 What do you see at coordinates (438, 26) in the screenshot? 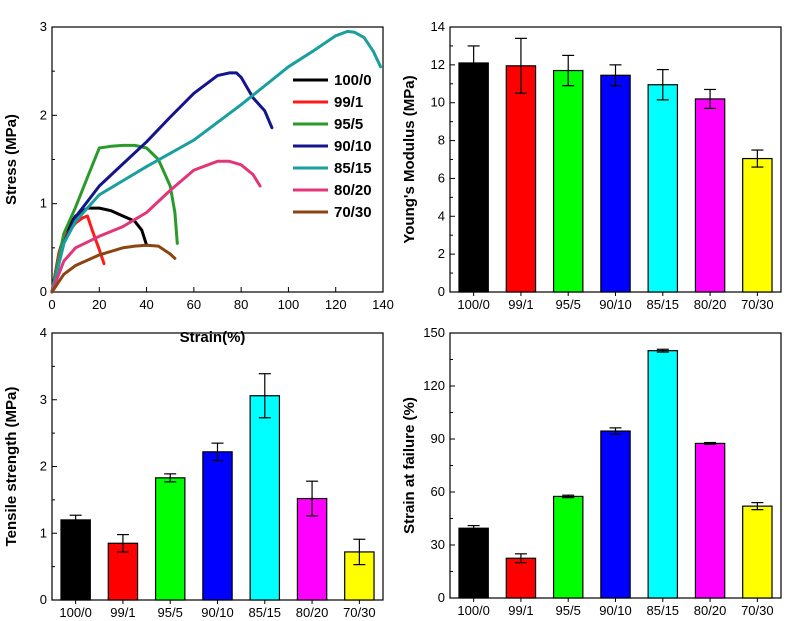
I see `y-tick-label: 14` at bounding box center [438, 26].